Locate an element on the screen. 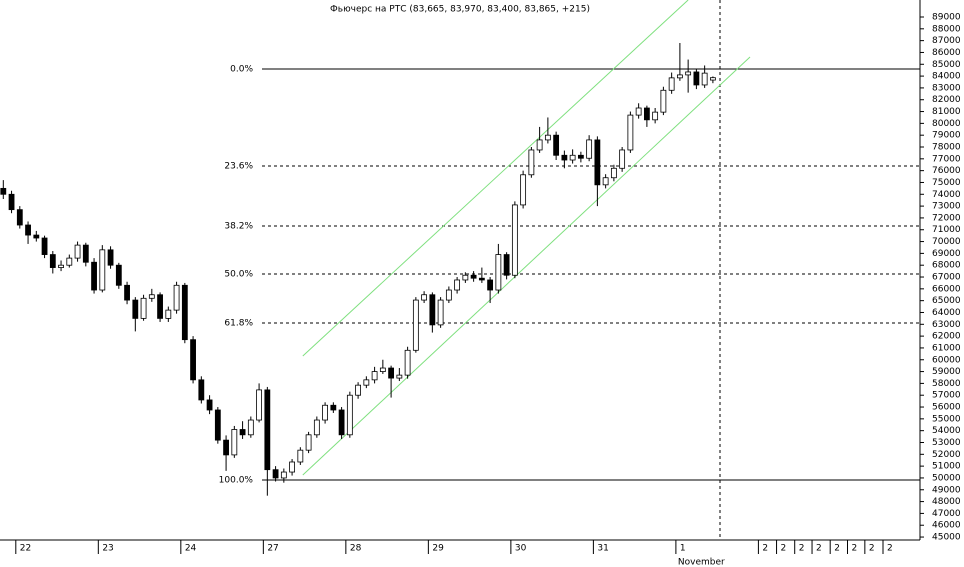 The height and width of the screenshot is (567, 964). fib-label: 23.6% is located at coordinates (238, 166).